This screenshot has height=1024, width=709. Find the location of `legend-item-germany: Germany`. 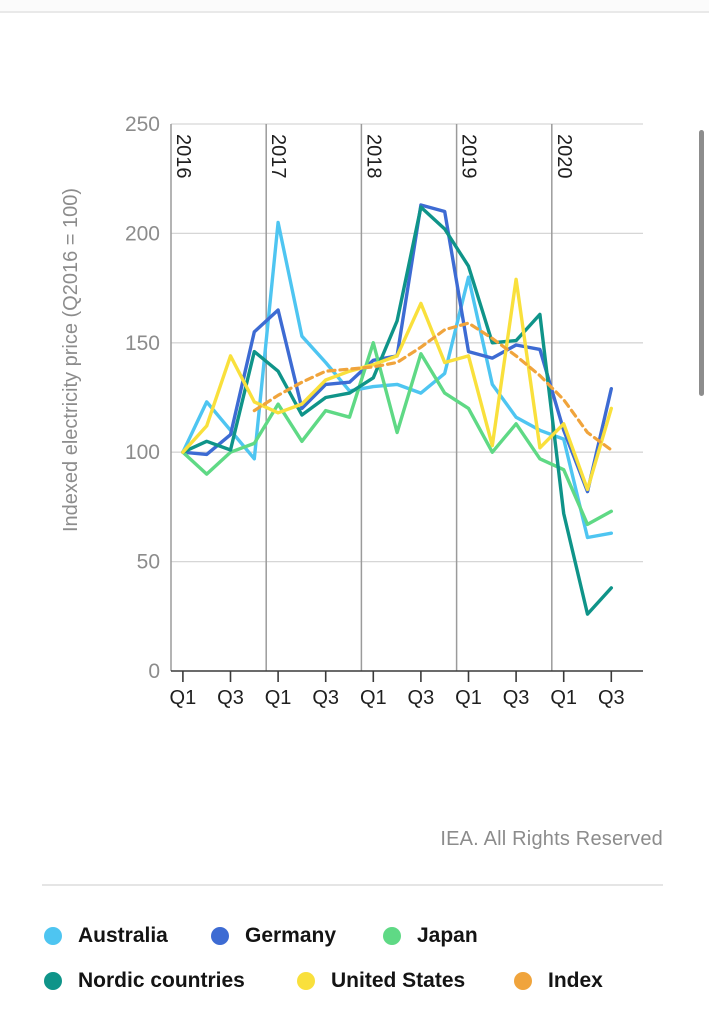

legend-item-germany: Germany is located at coordinates (273, 936).